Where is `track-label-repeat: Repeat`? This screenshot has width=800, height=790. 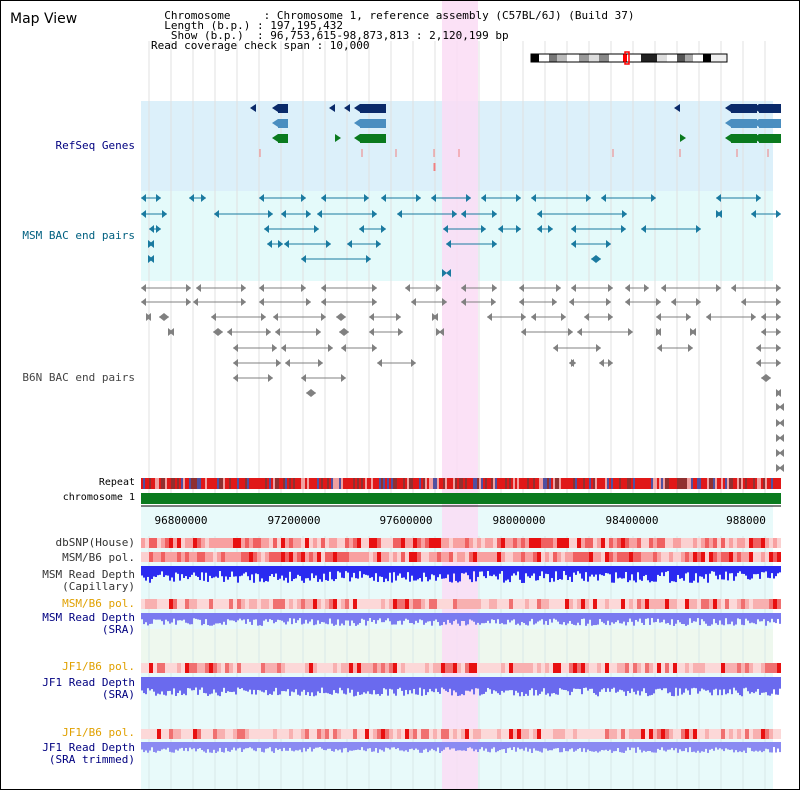 track-label-repeat: Repeat is located at coordinates (116, 482).